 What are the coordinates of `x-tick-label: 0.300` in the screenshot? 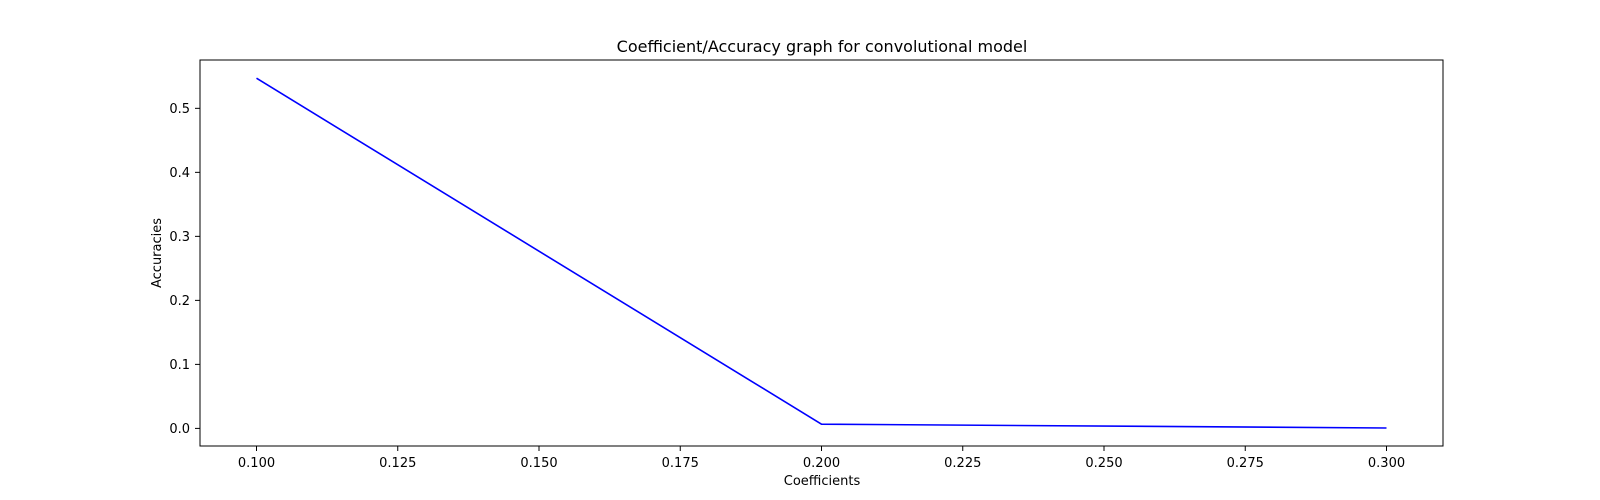 It's located at (1386, 463).